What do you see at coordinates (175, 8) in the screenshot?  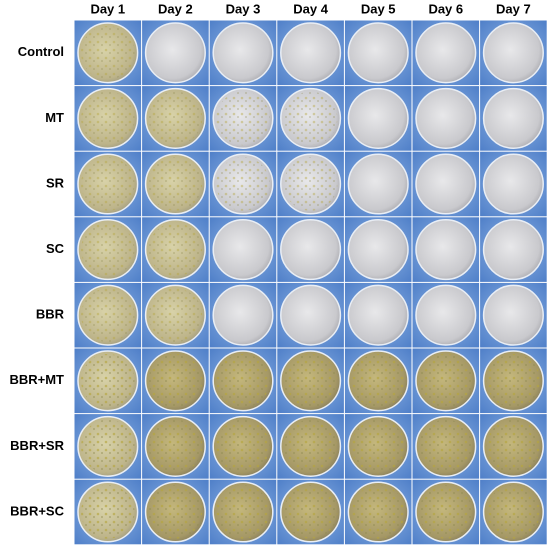 I see `column-header: Day 2` at bounding box center [175, 8].